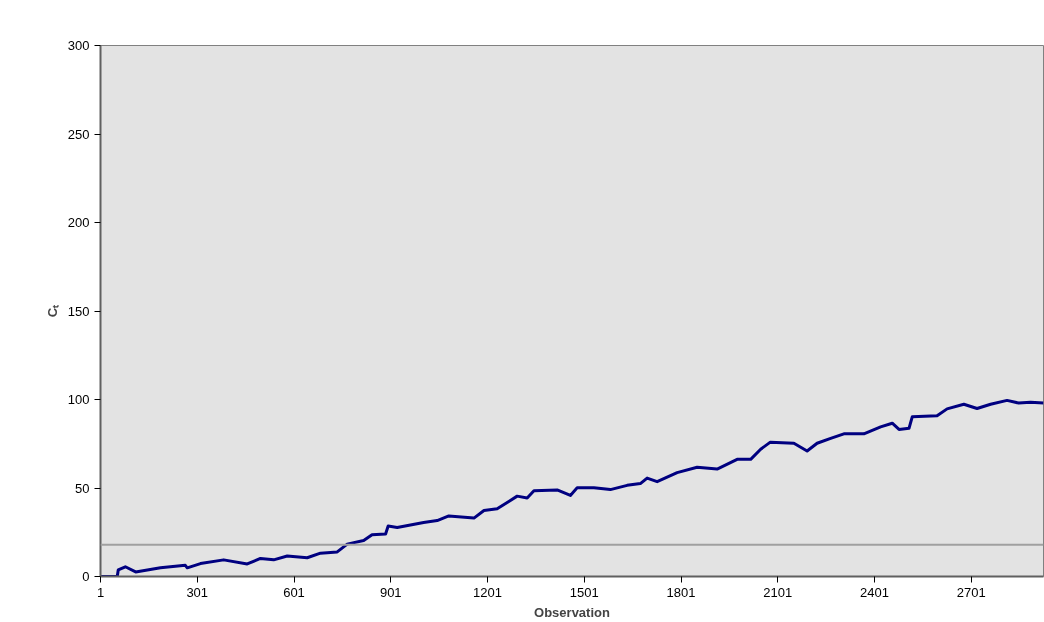 Image resolution: width=1044 pixels, height=622 pixels. What do you see at coordinates (390, 592) in the screenshot?
I see `x-tick-label: 901` at bounding box center [390, 592].